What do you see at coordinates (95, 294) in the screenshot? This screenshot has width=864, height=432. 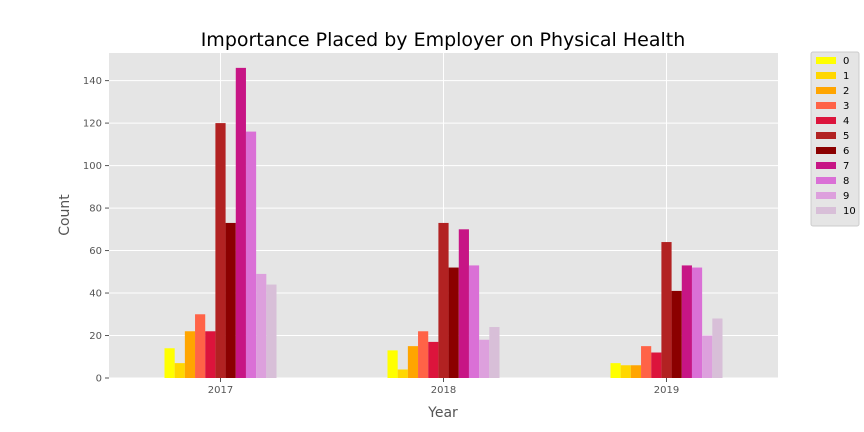 I see `y-tick-label: 40` at bounding box center [95, 294].